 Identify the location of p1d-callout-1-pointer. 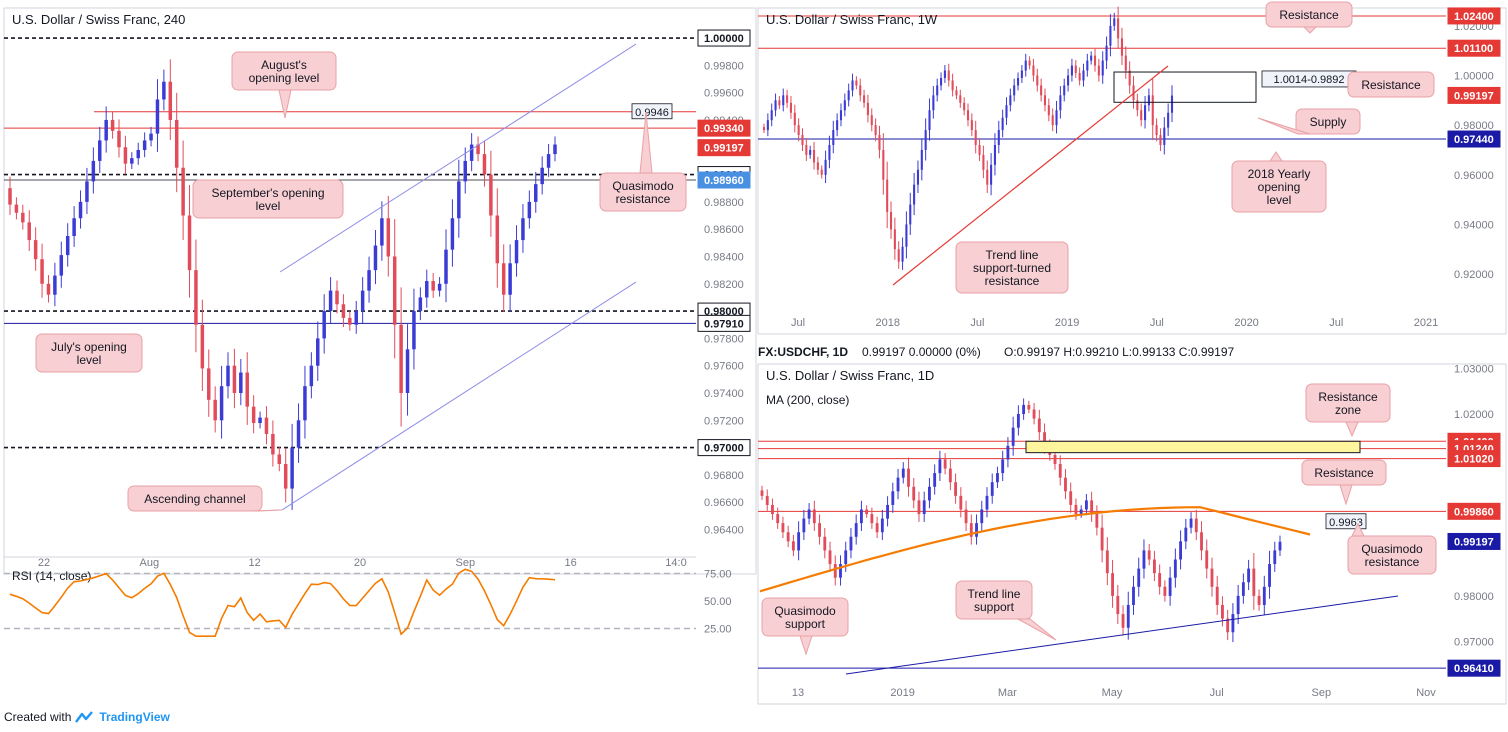
(1346, 495).